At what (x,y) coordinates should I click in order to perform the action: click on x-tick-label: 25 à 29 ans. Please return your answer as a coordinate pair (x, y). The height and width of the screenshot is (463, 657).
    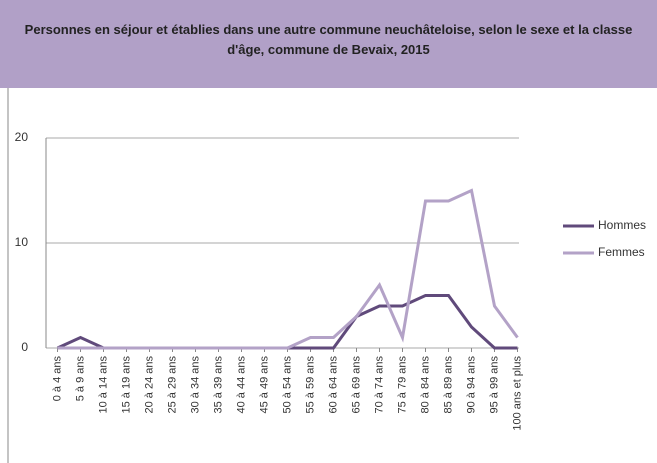
    Looking at the image, I should click on (172, 385).